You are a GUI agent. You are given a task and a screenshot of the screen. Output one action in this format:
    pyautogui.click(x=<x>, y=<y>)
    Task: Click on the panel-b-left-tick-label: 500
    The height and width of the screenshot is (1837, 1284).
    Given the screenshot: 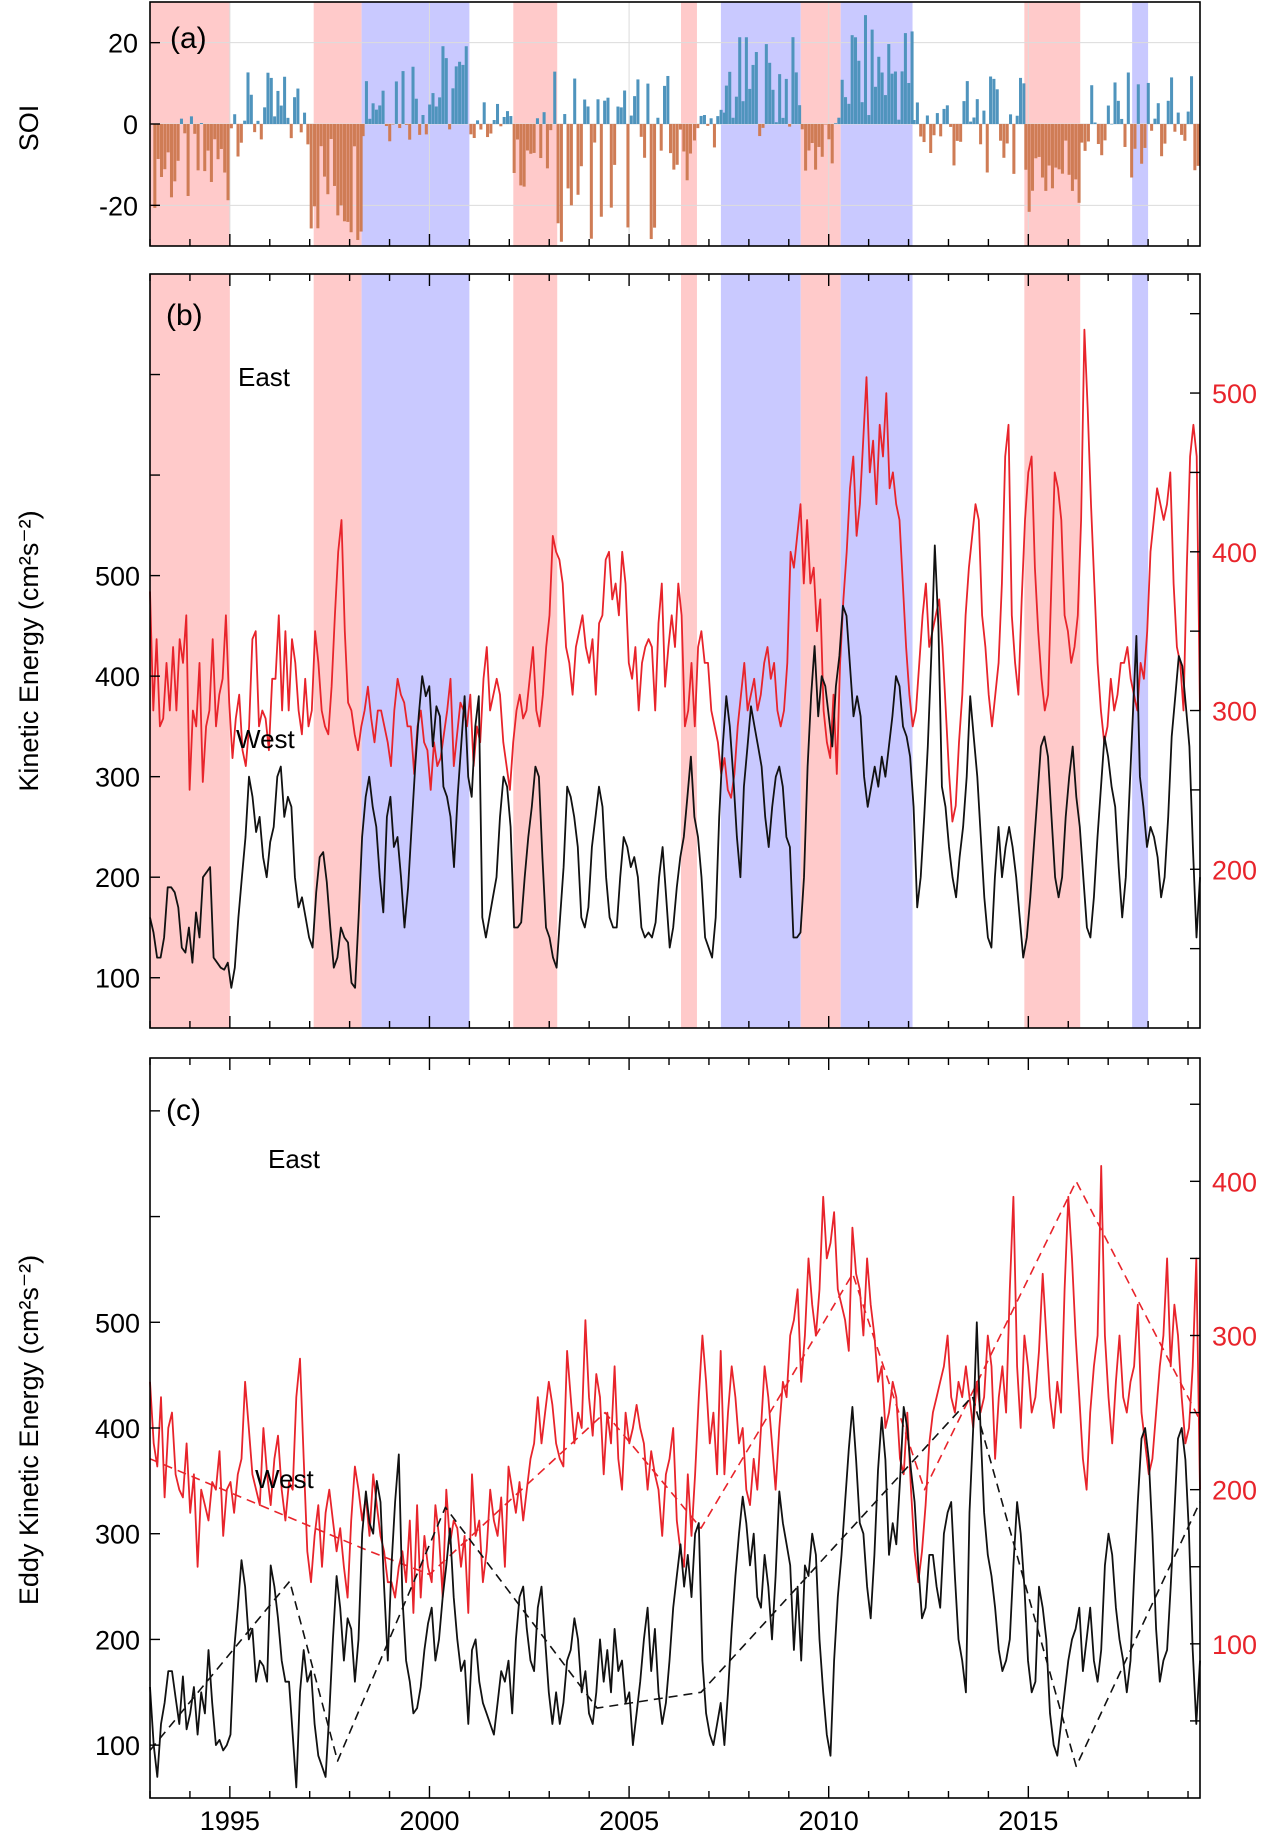 What is the action you would take?
    pyautogui.click(x=117, y=577)
    